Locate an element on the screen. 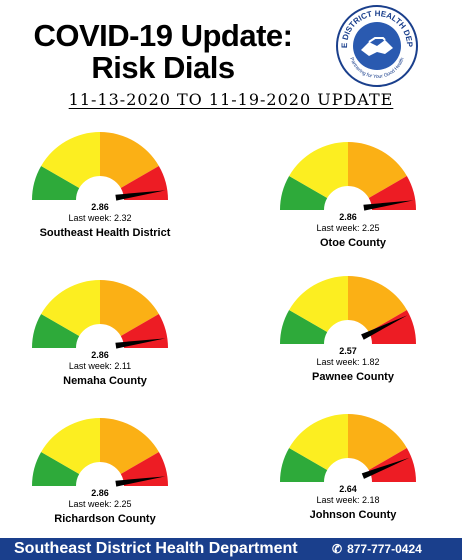 This screenshot has height=560, width=462. dial-band-red is located at coordinates (392, 327).